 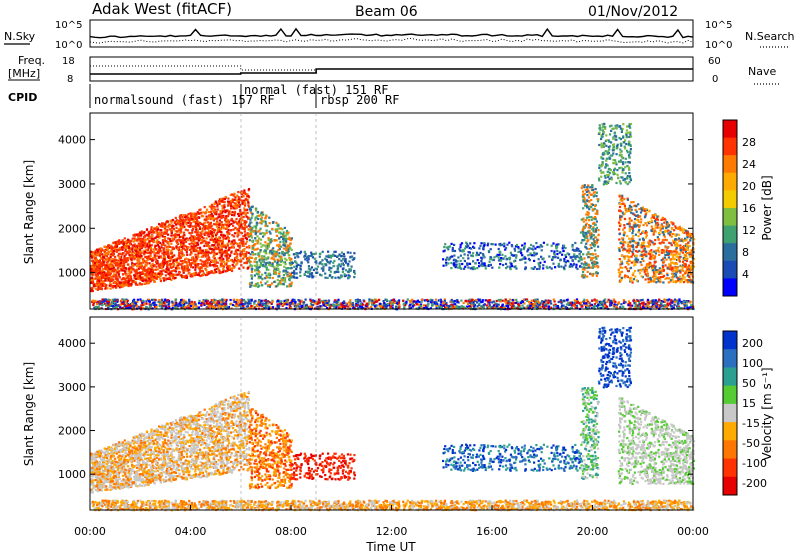 I want to click on x-tick-label-0: 00:00, so click(x=90, y=531).